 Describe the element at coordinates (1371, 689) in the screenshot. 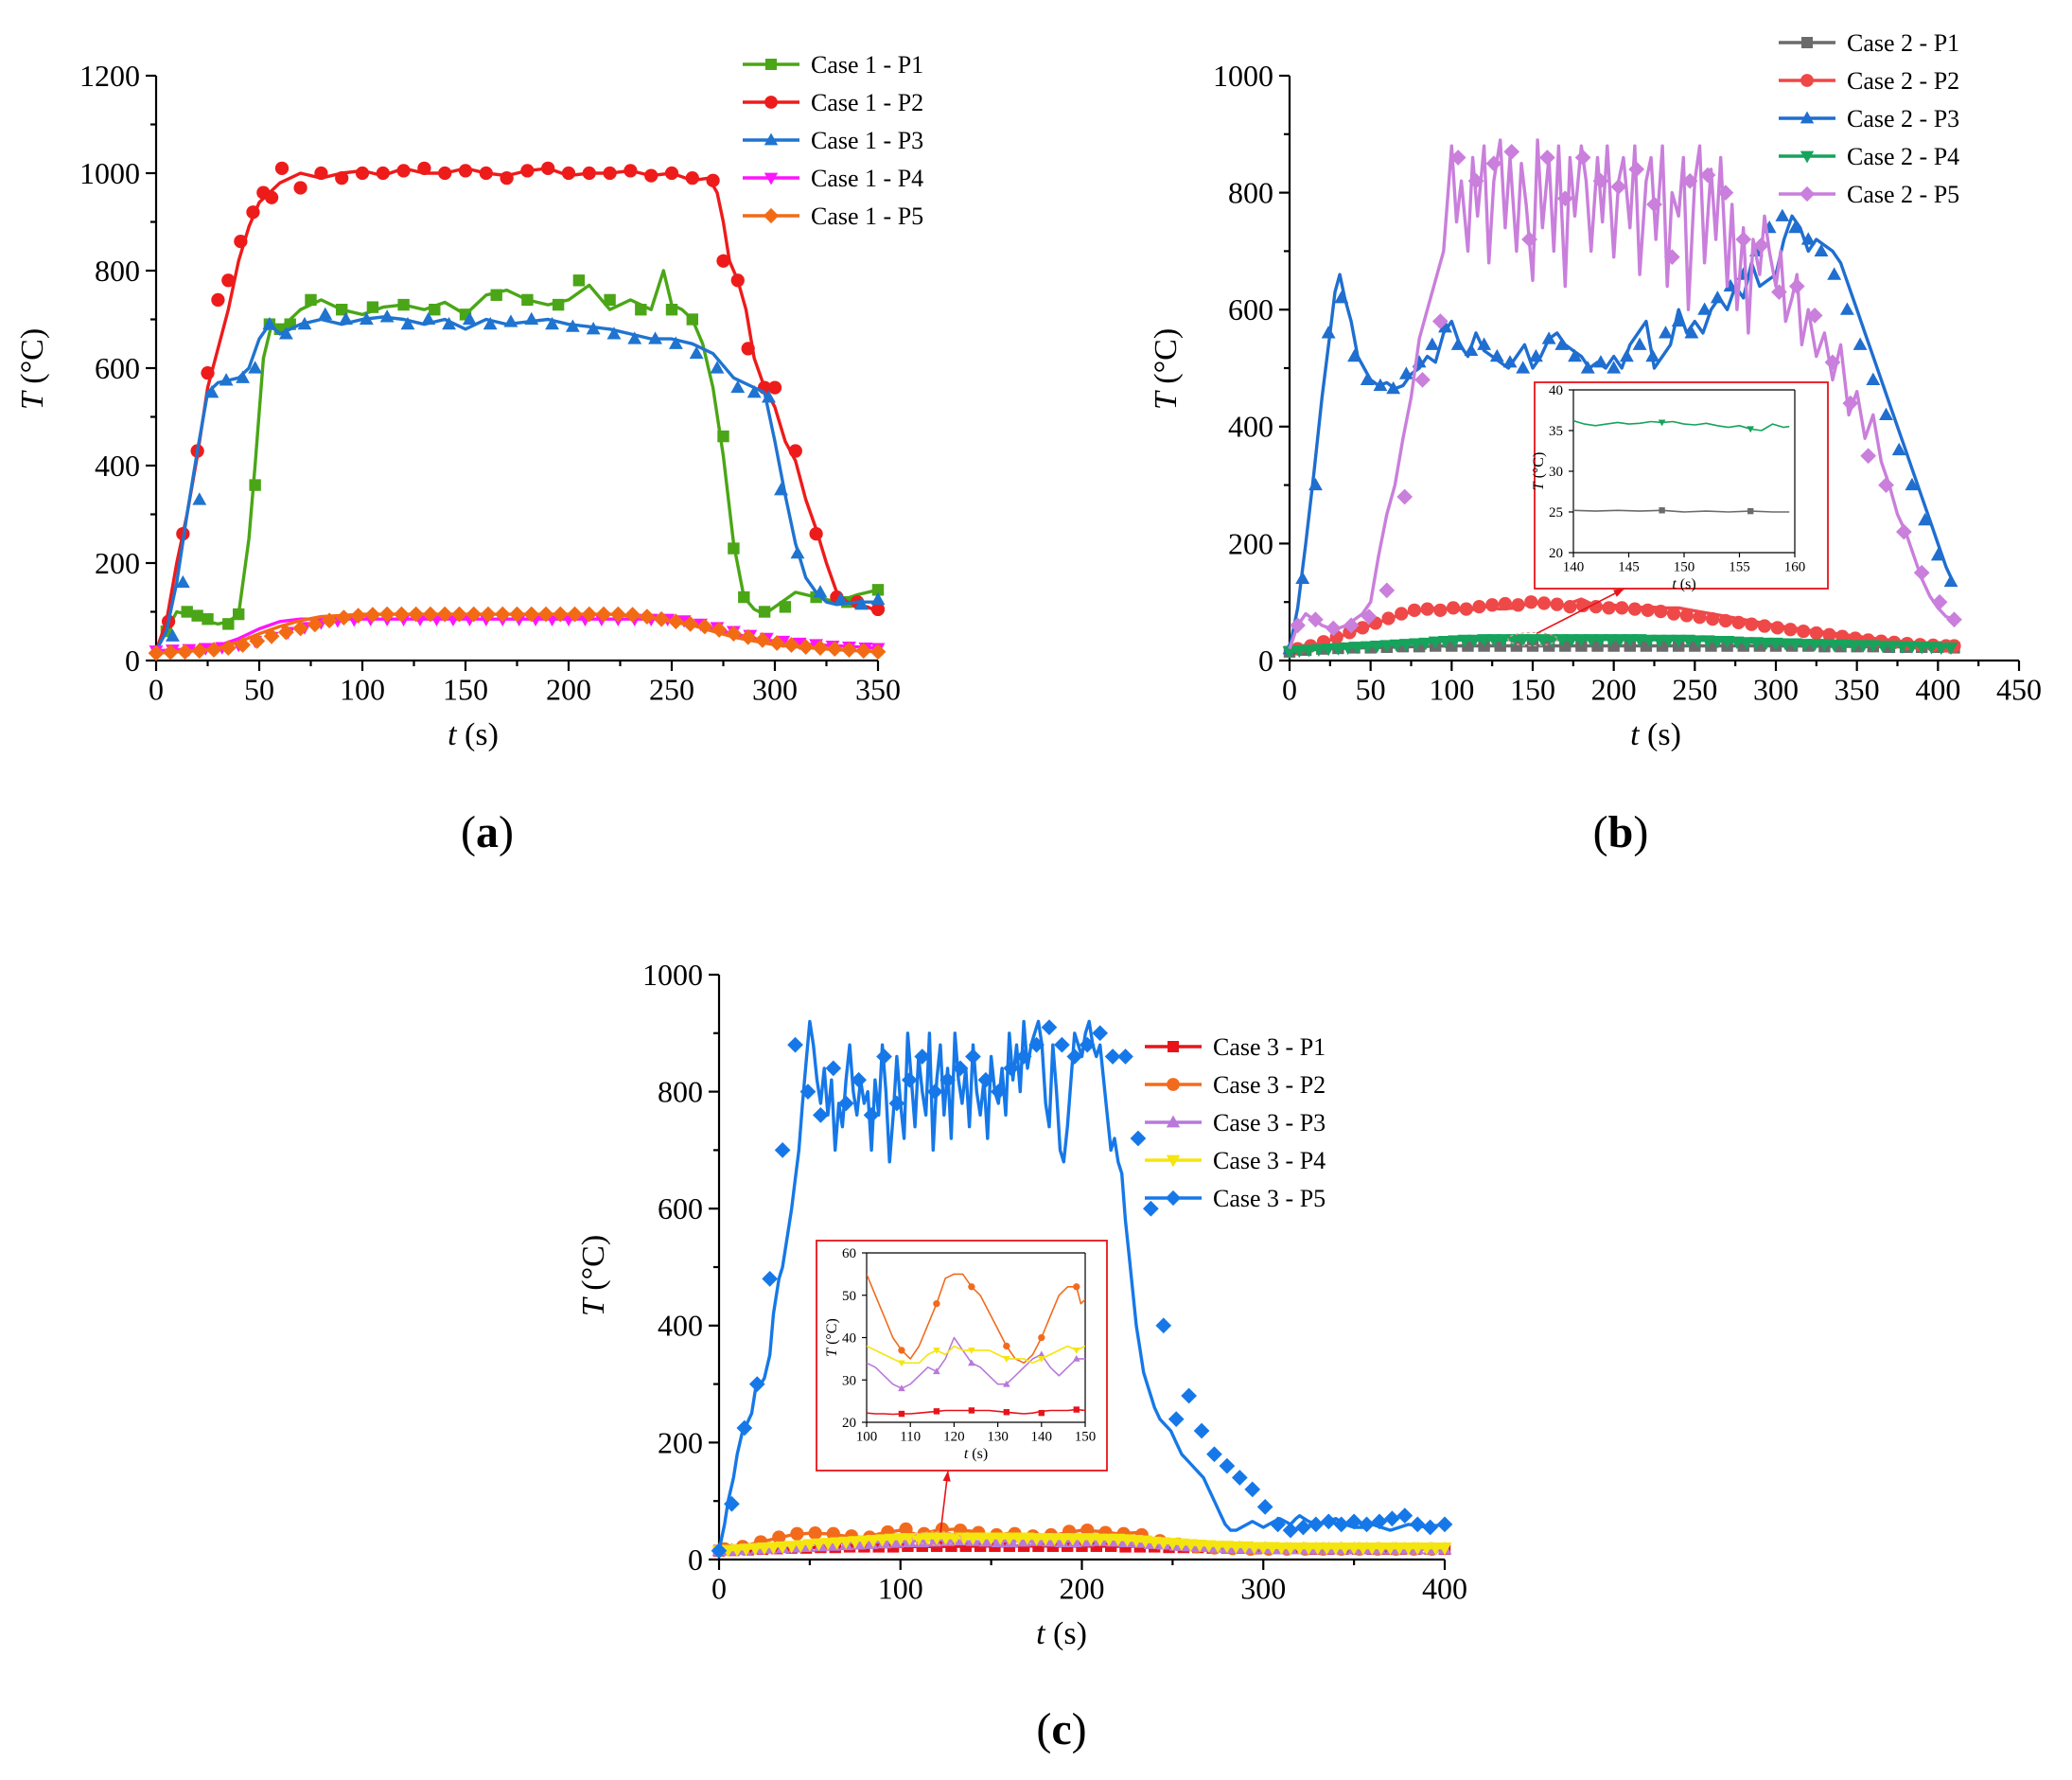

I see `panel-b-x-tick-label: 50` at that location.